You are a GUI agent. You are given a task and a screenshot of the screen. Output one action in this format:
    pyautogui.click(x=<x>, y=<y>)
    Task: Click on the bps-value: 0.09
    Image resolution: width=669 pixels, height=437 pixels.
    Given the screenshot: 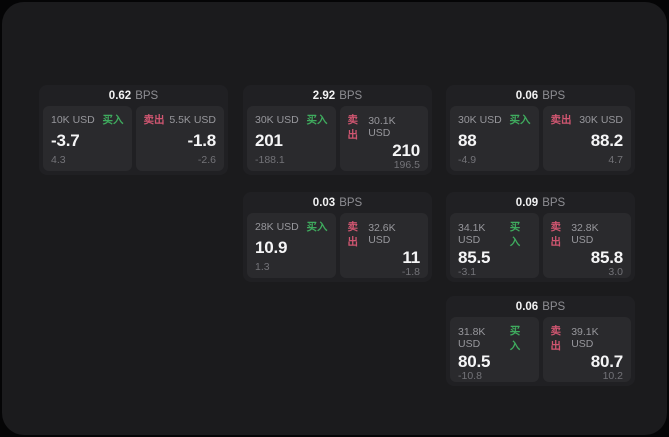 What is the action you would take?
    pyautogui.click(x=527, y=202)
    